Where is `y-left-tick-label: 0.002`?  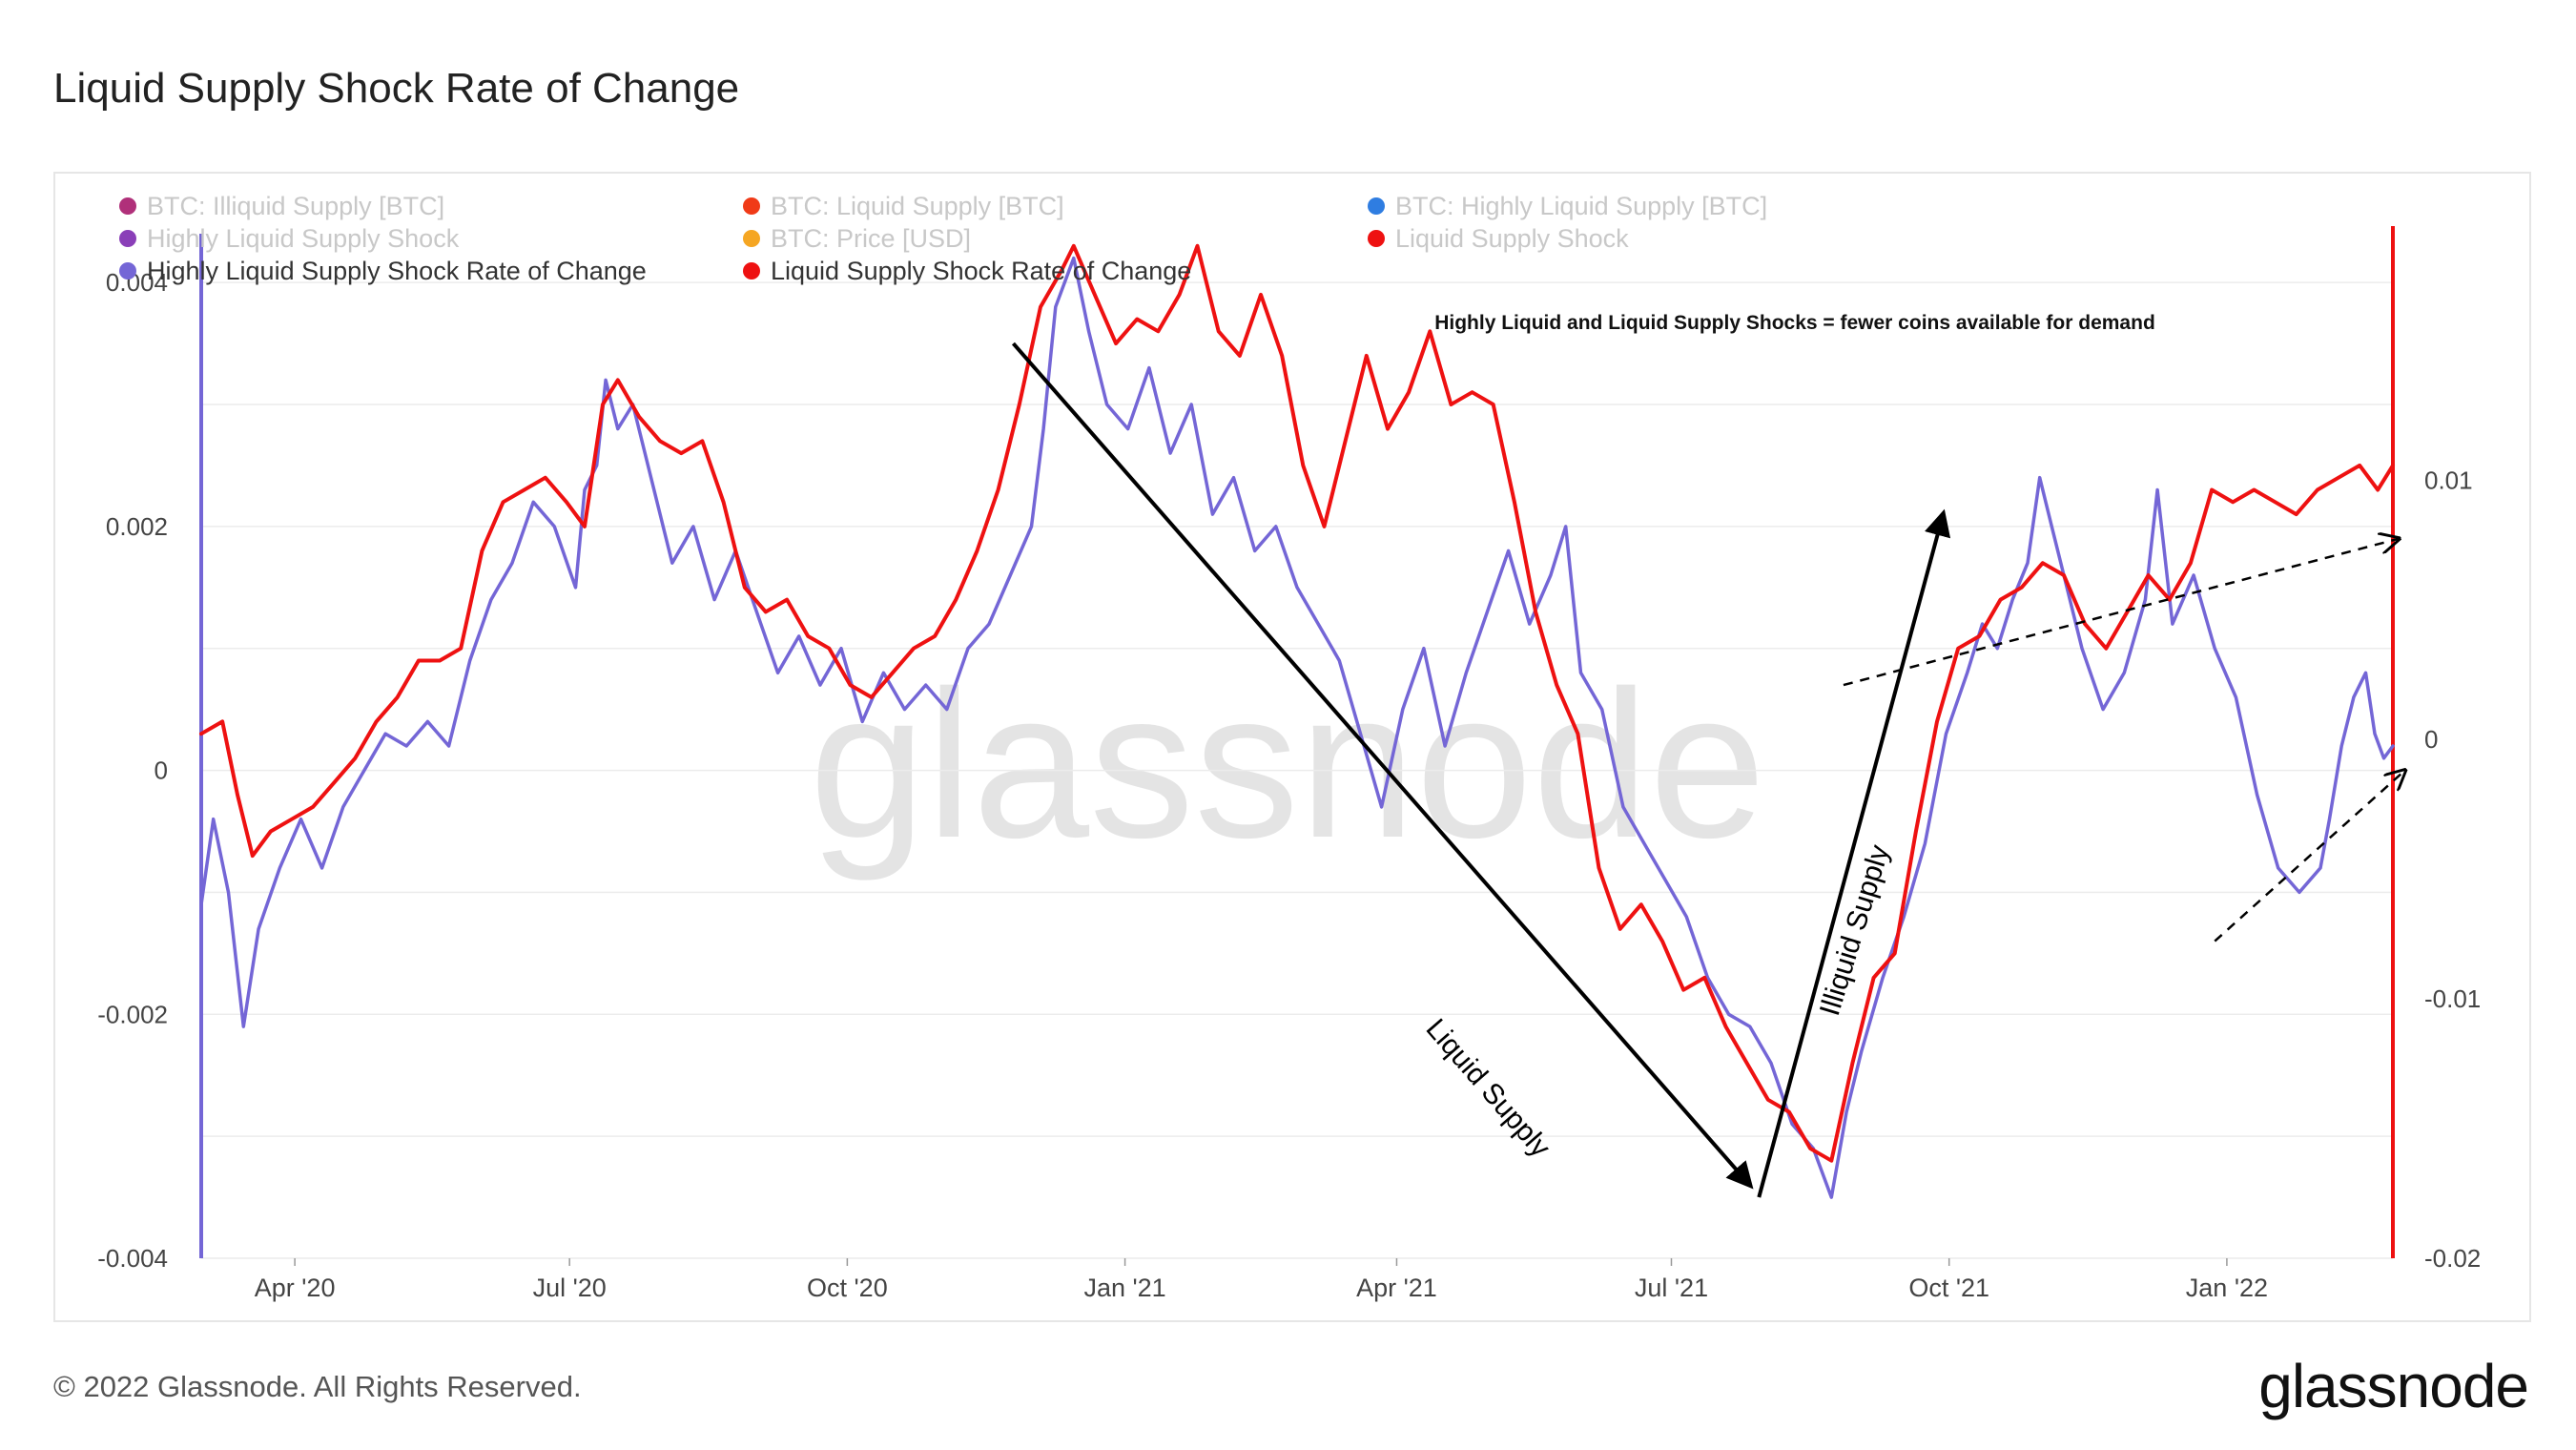
y-left-tick-label: 0.002 is located at coordinates (137, 527).